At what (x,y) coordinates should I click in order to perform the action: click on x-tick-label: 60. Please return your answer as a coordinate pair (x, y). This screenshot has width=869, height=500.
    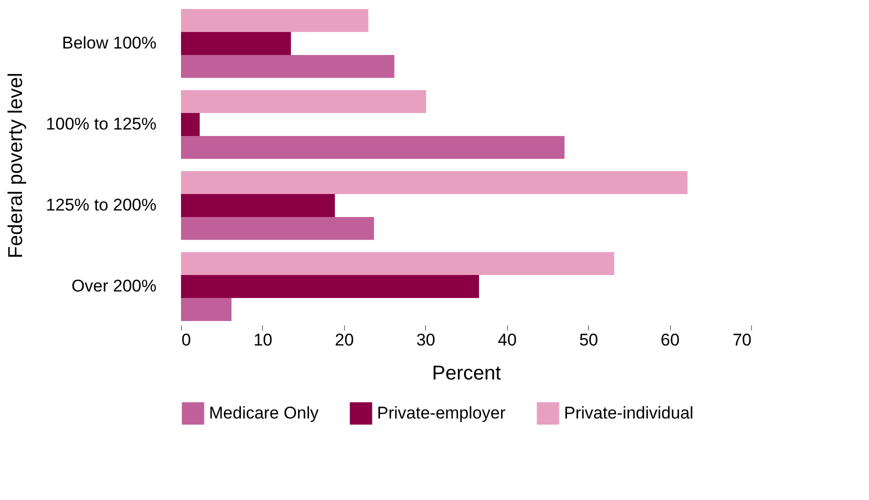
    Looking at the image, I should click on (670, 340).